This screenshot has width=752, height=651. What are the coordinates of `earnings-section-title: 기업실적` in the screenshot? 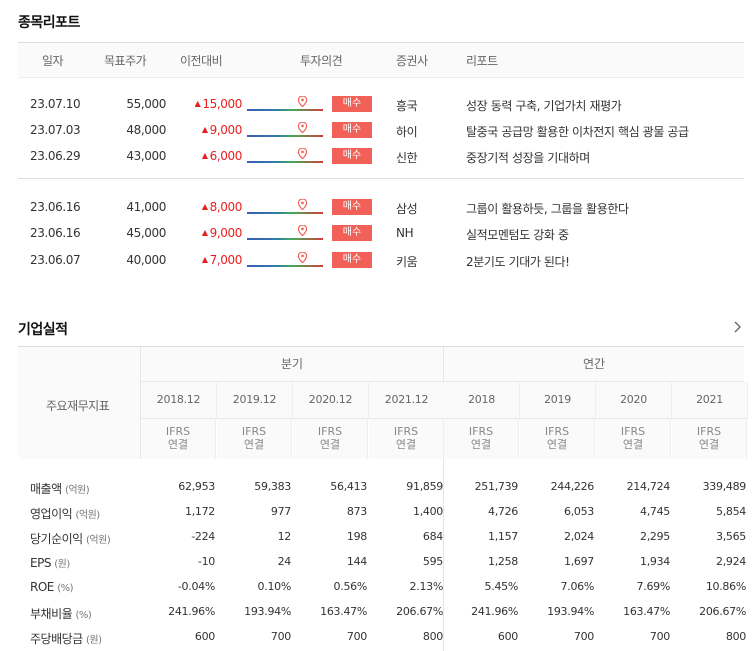 It's located at (43, 330).